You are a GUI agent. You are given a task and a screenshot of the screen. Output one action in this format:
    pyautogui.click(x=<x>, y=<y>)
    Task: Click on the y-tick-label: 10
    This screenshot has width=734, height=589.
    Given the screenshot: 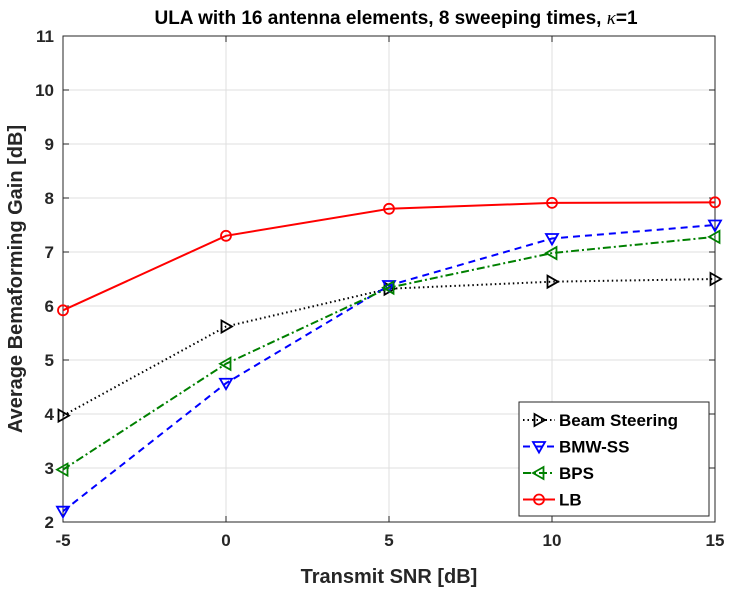 What is the action you would take?
    pyautogui.click(x=44, y=90)
    